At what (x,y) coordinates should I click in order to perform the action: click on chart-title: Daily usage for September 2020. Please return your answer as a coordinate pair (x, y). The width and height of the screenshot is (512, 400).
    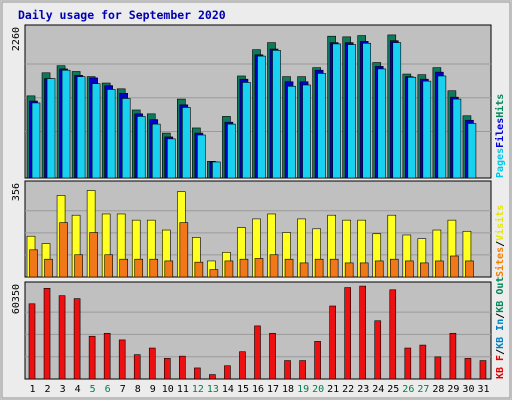
    Looking at the image, I should click on (122, 15).